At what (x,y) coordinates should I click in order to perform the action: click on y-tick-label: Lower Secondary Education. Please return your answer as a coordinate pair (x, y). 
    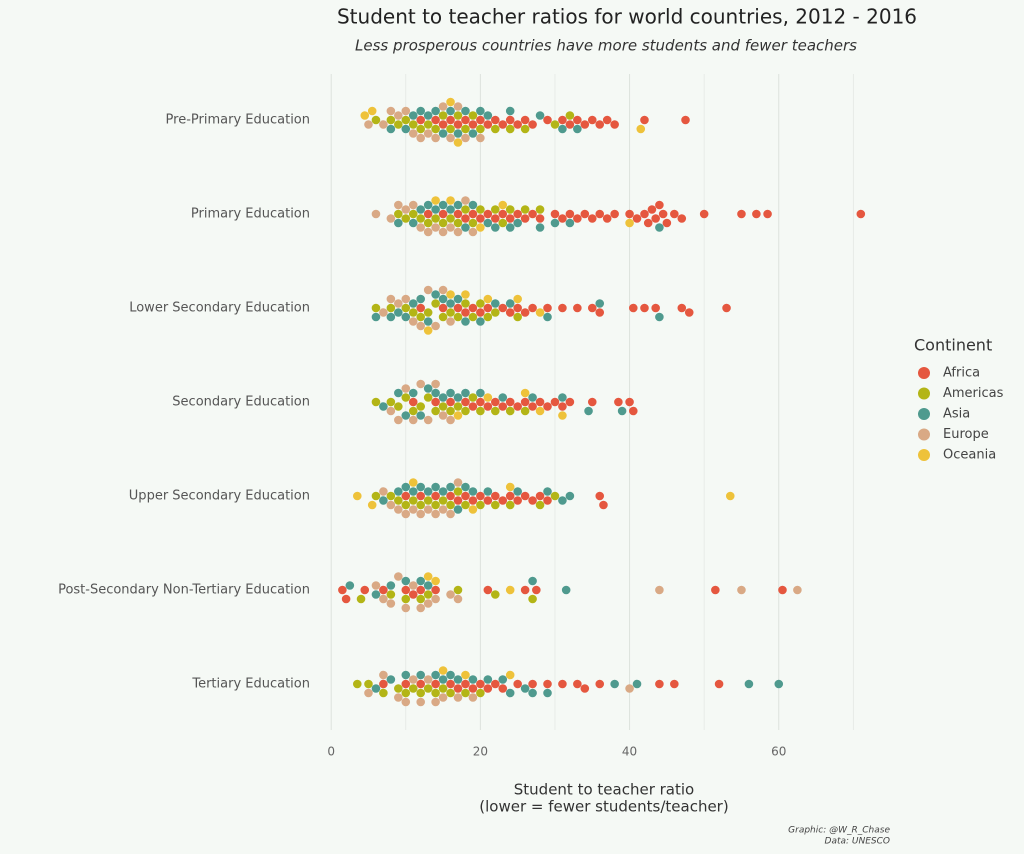
    Looking at the image, I should click on (219, 308).